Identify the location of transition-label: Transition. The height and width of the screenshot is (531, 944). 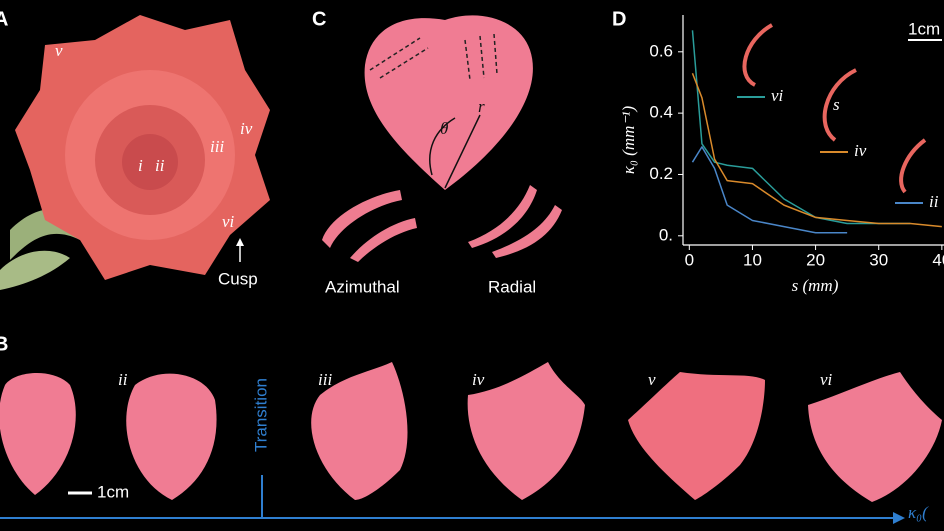
(260, 415).